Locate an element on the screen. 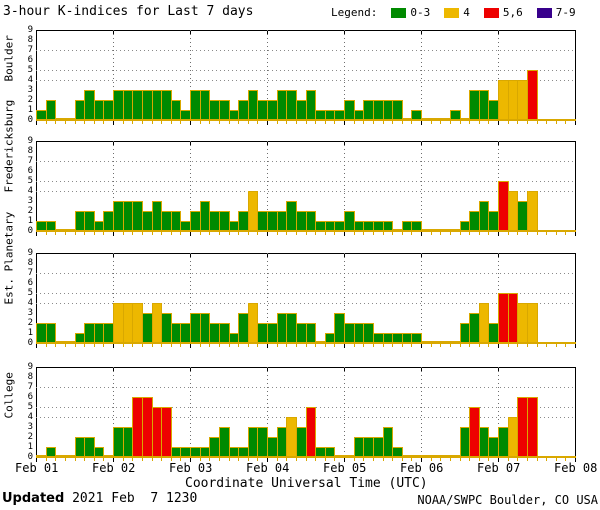  panel-baseline is located at coordinates (306, 457).